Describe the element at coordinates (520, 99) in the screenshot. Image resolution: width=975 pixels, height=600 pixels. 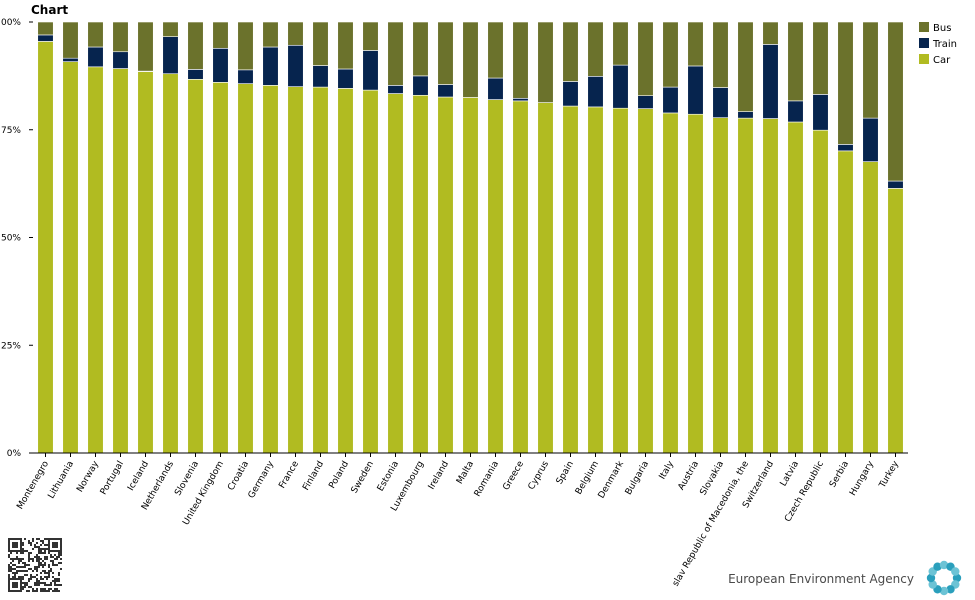
I see `bar-train-greece` at that location.